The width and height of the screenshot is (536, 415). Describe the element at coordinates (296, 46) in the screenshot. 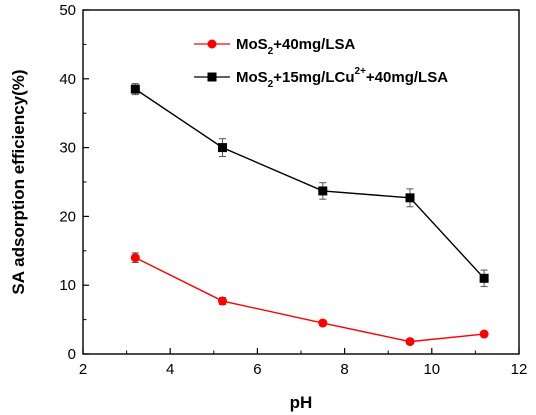

I see `legend-label-series-1: MoS2+40mg/LSA` at that location.